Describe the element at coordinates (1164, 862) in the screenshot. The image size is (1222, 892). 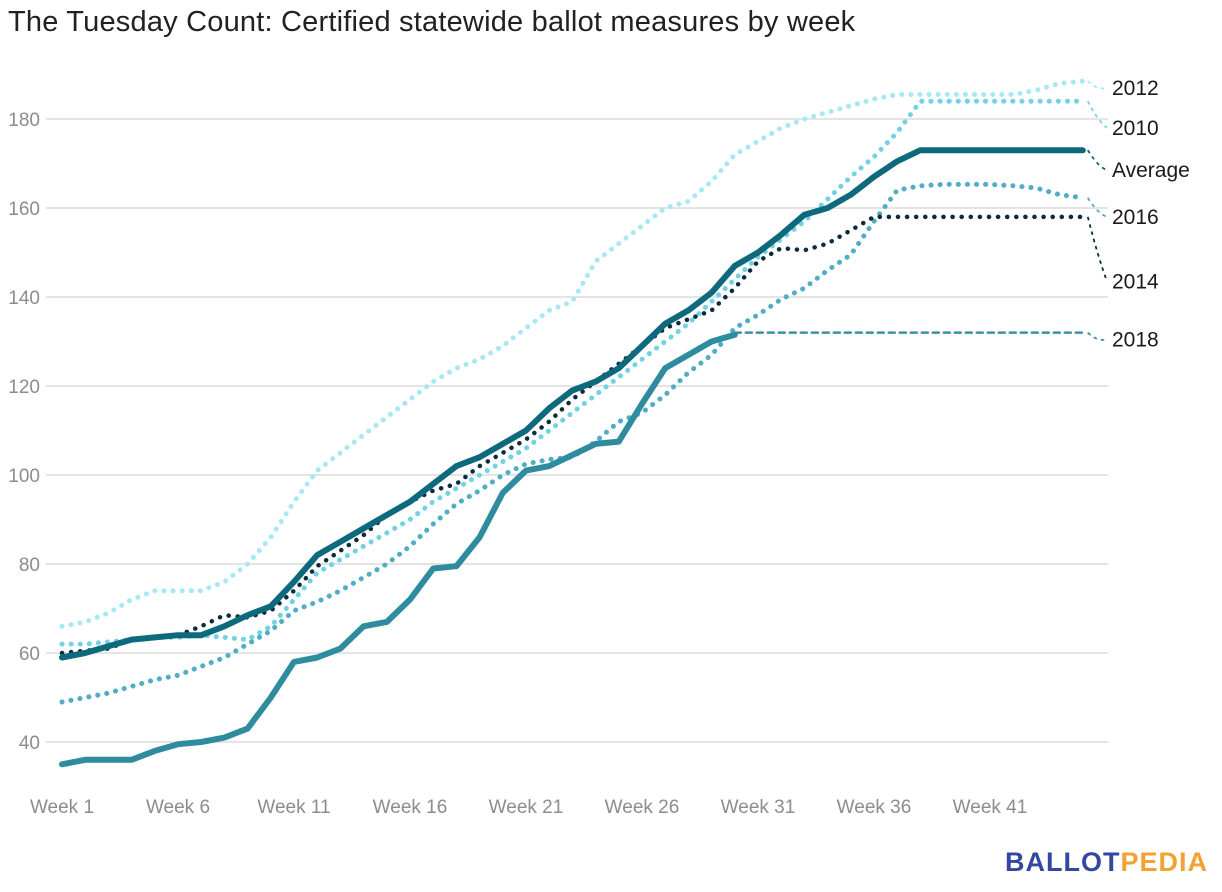
I see `logo-text-pedia: PEDIA` at that location.